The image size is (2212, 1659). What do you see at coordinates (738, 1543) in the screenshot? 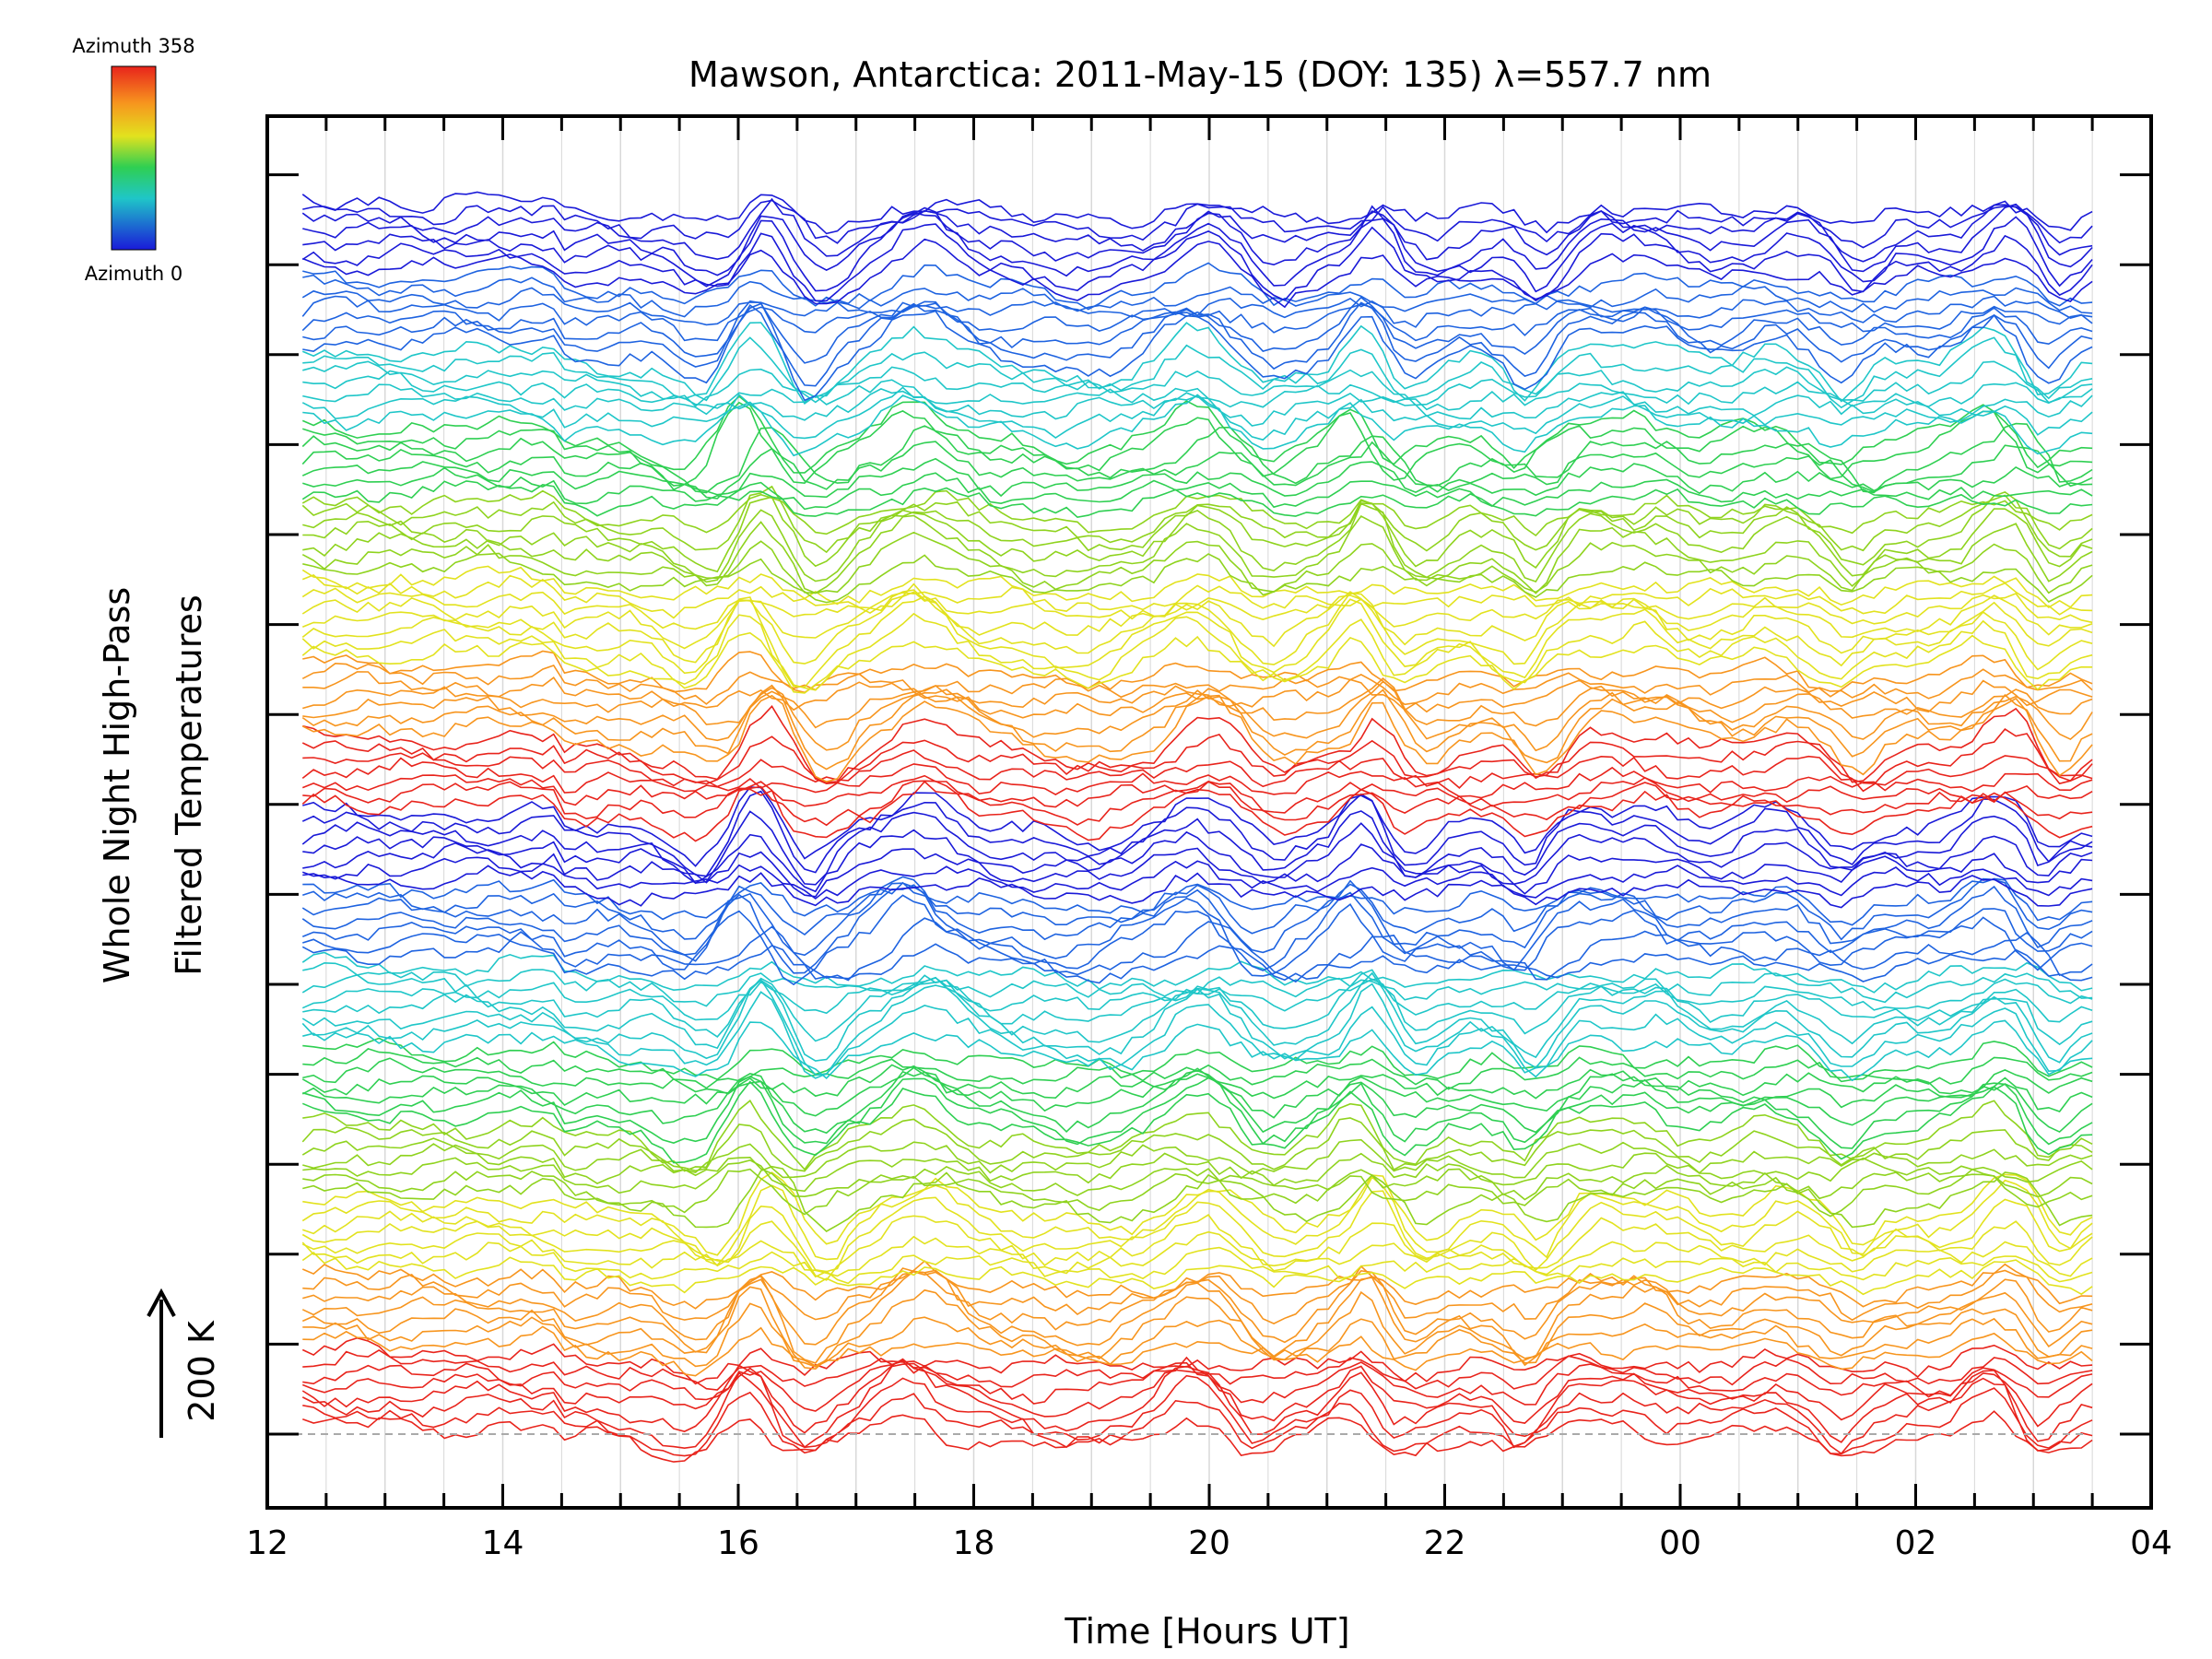
I see `x-tick-label: 16` at bounding box center [738, 1543].